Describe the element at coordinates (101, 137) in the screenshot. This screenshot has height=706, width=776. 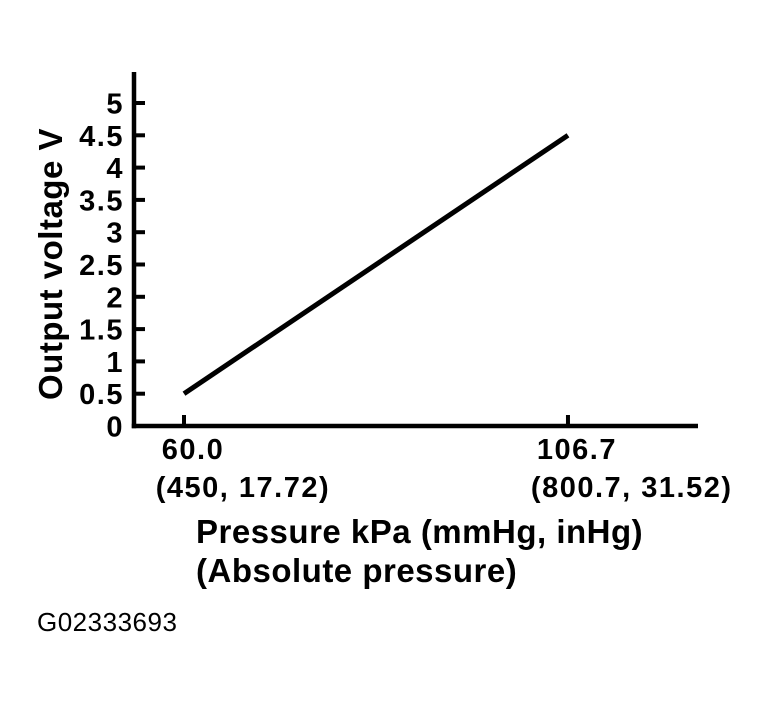
I see `y-tick-label: 4.5` at that location.